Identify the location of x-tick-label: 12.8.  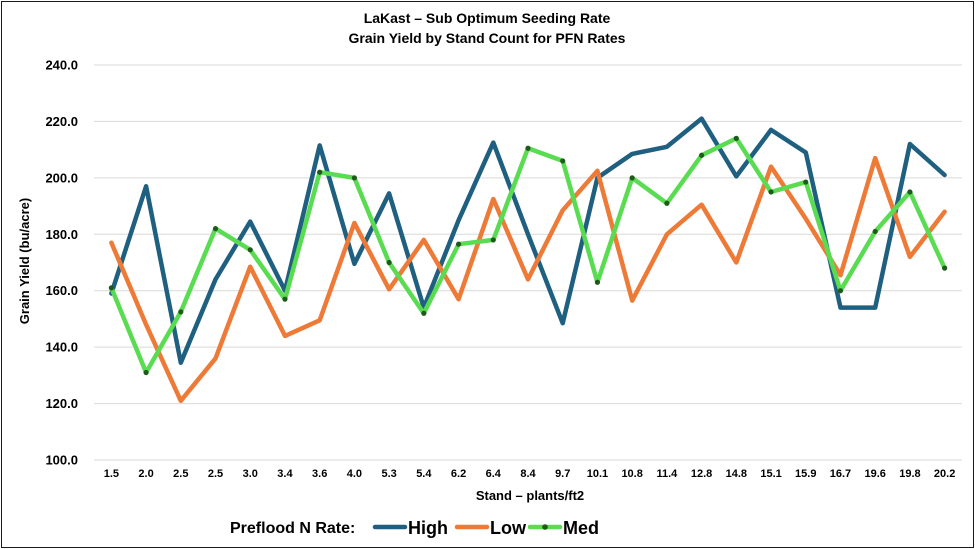
(701, 474).